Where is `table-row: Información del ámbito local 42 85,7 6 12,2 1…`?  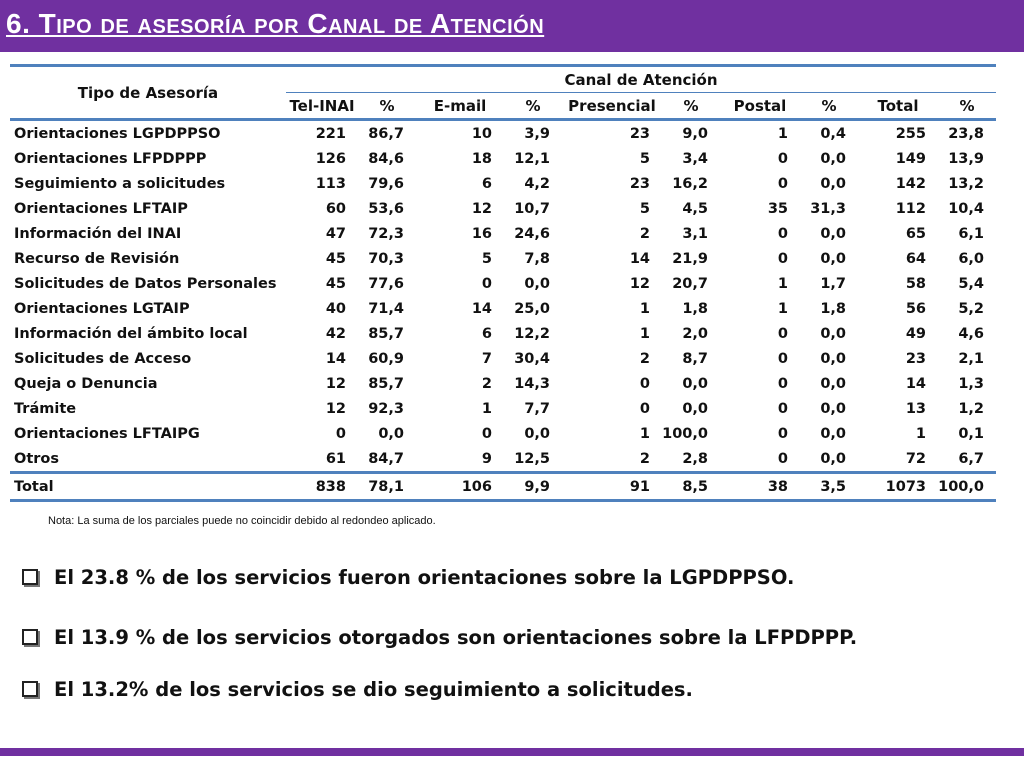 table-row: Información del ámbito local 42 85,7 6 12,2 1… is located at coordinates (503, 333).